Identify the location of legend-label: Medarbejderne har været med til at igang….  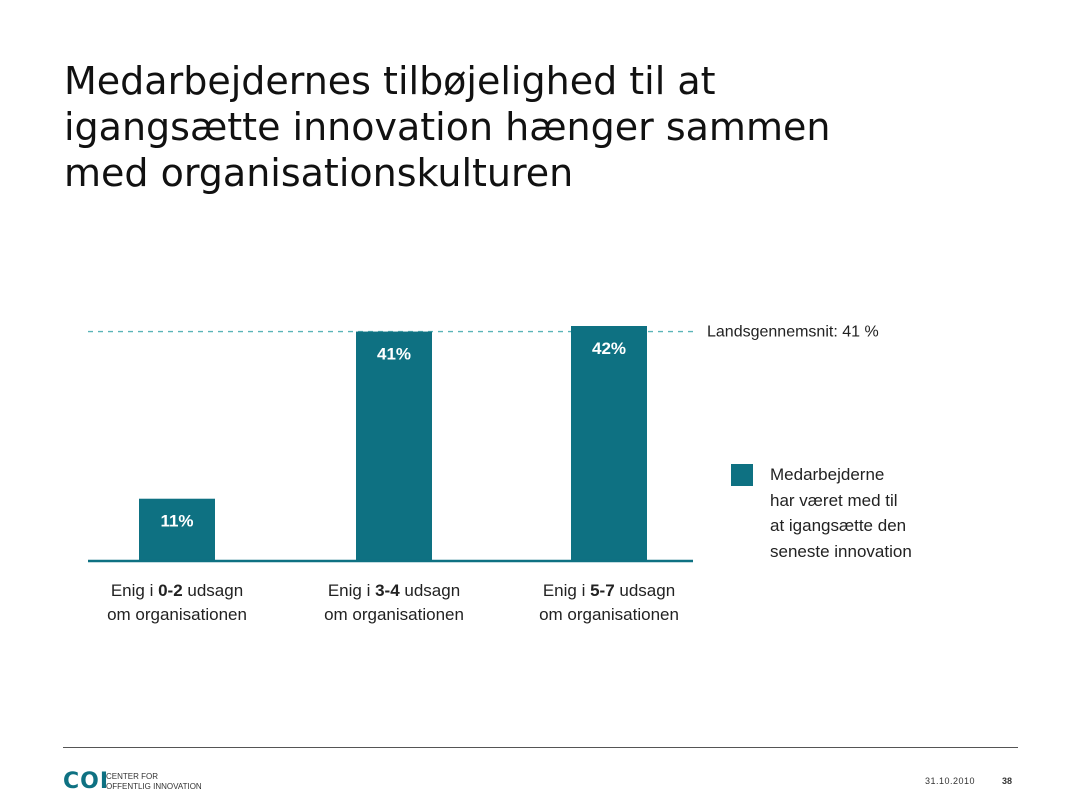
(870, 513).